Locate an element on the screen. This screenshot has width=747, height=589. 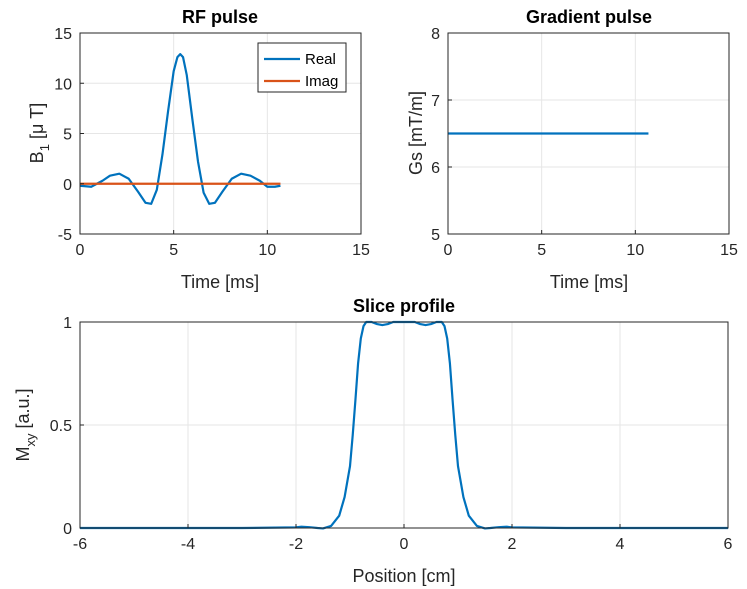
rf-ytick-label-3: 10 is located at coordinates (63, 84).